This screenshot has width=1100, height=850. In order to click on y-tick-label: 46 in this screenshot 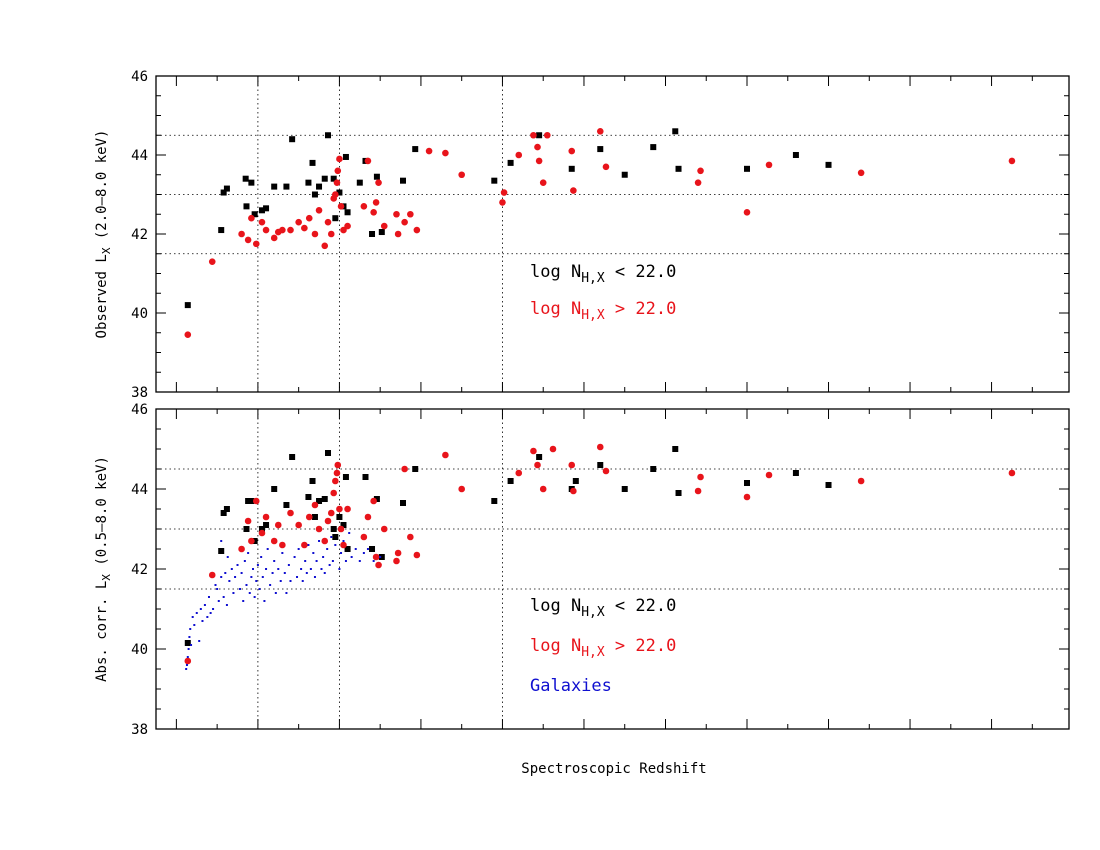, I will do `click(139, 410)`.